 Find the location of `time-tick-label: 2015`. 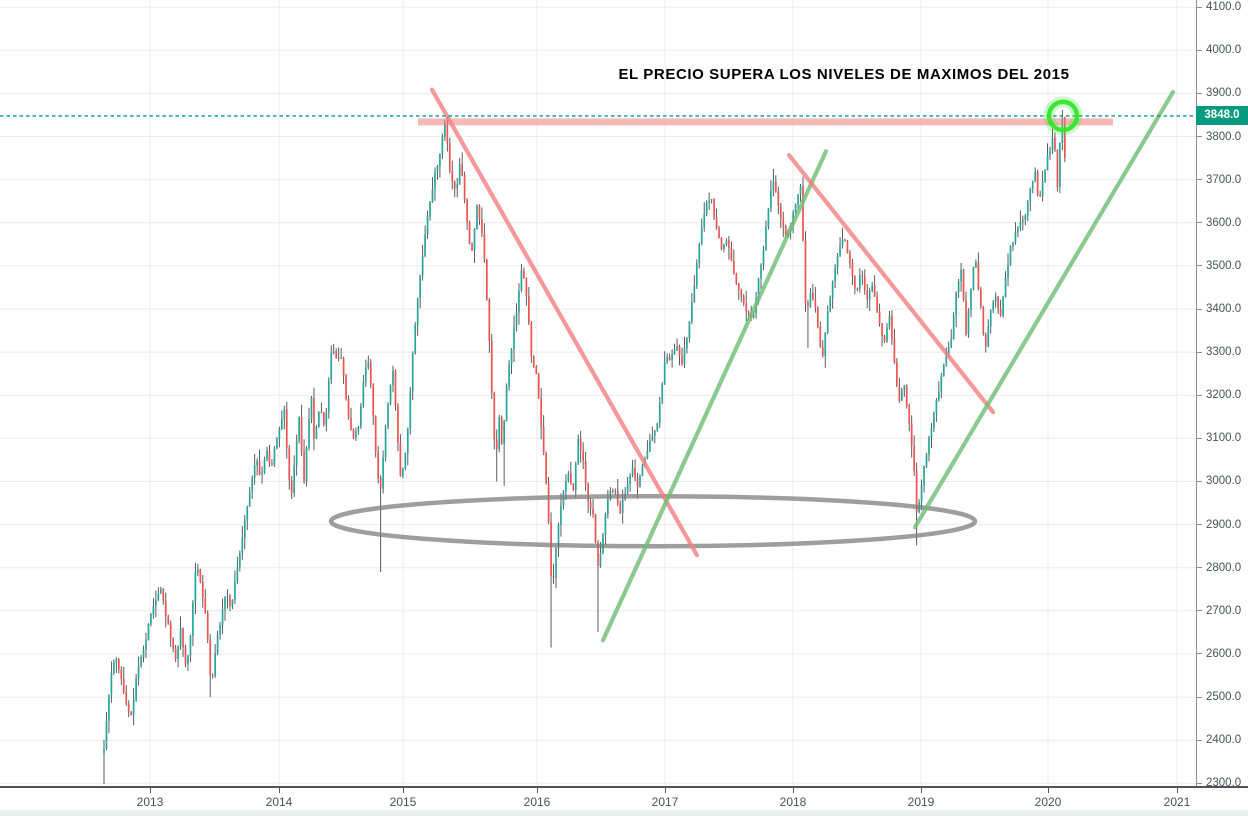

time-tick-label: 2015 is located at coordinates (403, 802).